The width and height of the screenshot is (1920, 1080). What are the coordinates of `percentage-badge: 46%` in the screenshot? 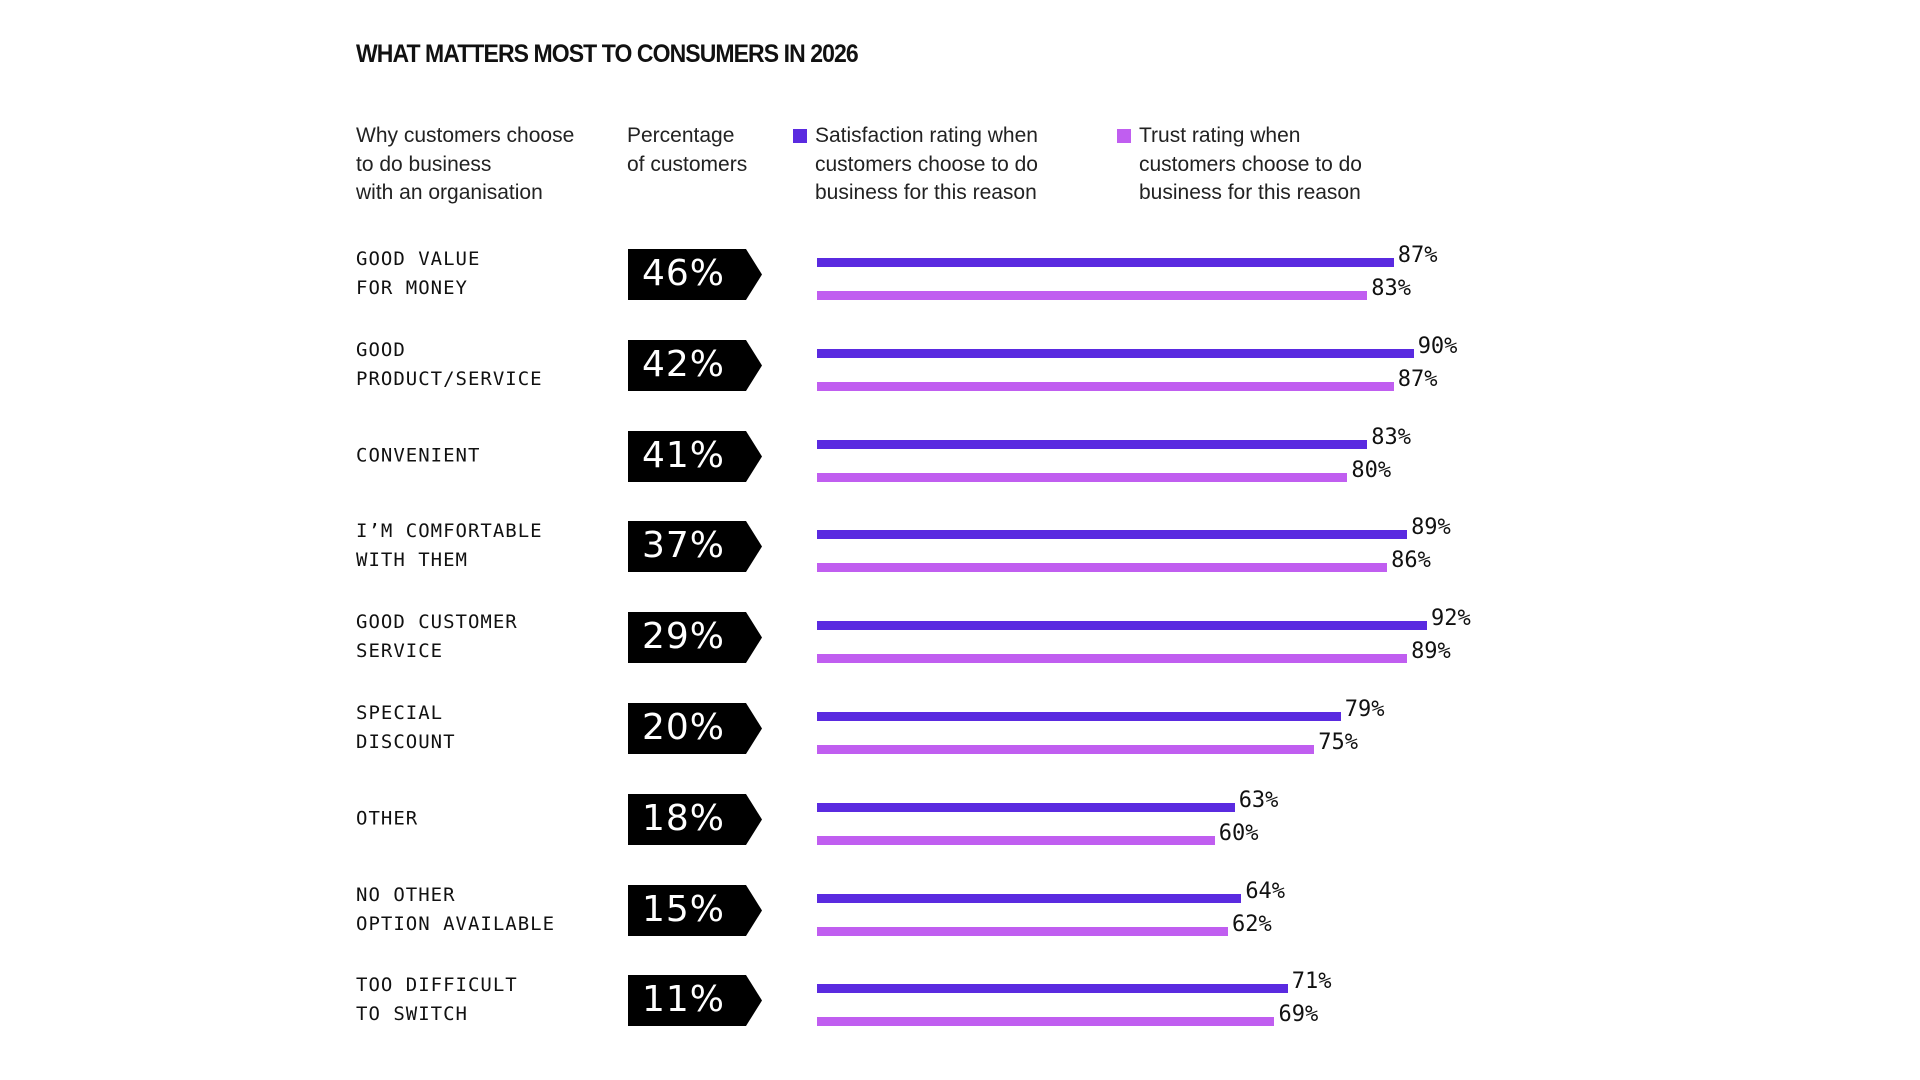 It's located at (695, 274).